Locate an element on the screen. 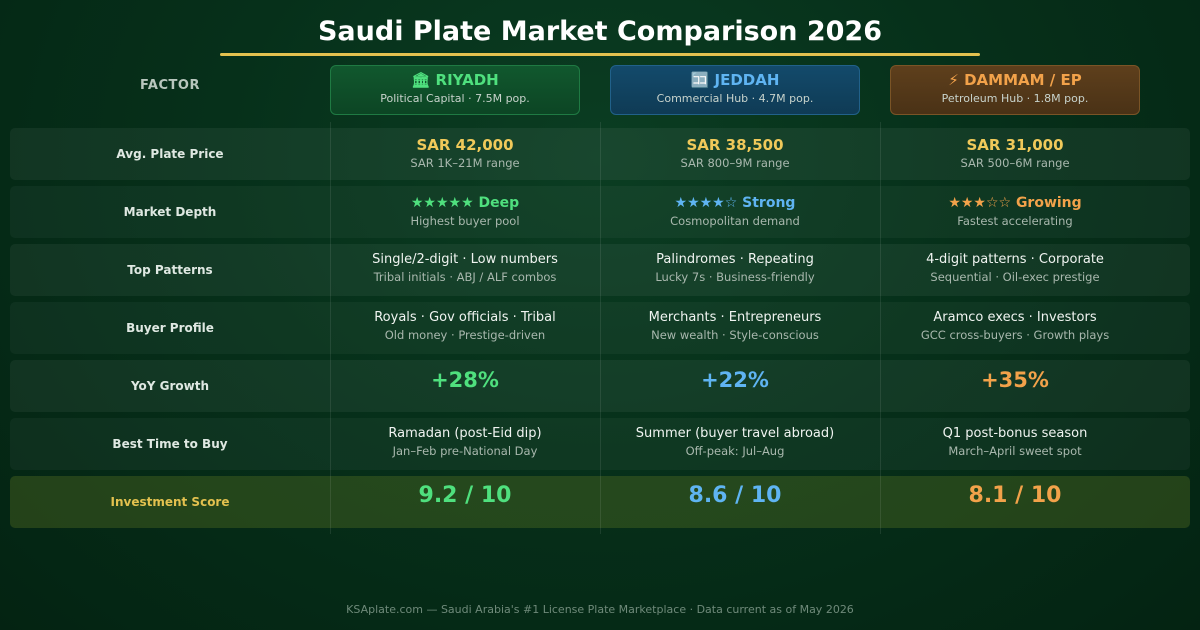  row-label: Buyer Profile is located at coordinates (170, 328).